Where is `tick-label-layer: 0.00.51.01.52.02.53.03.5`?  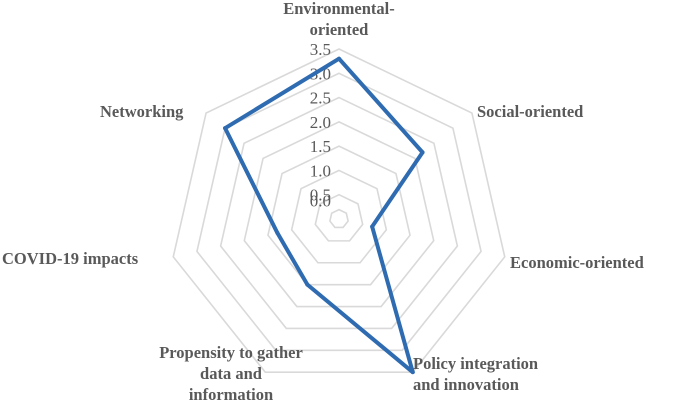 tick-label-layer: 0.00.51.01.52.02.53.03.5 is located at coordinates (320, 125).